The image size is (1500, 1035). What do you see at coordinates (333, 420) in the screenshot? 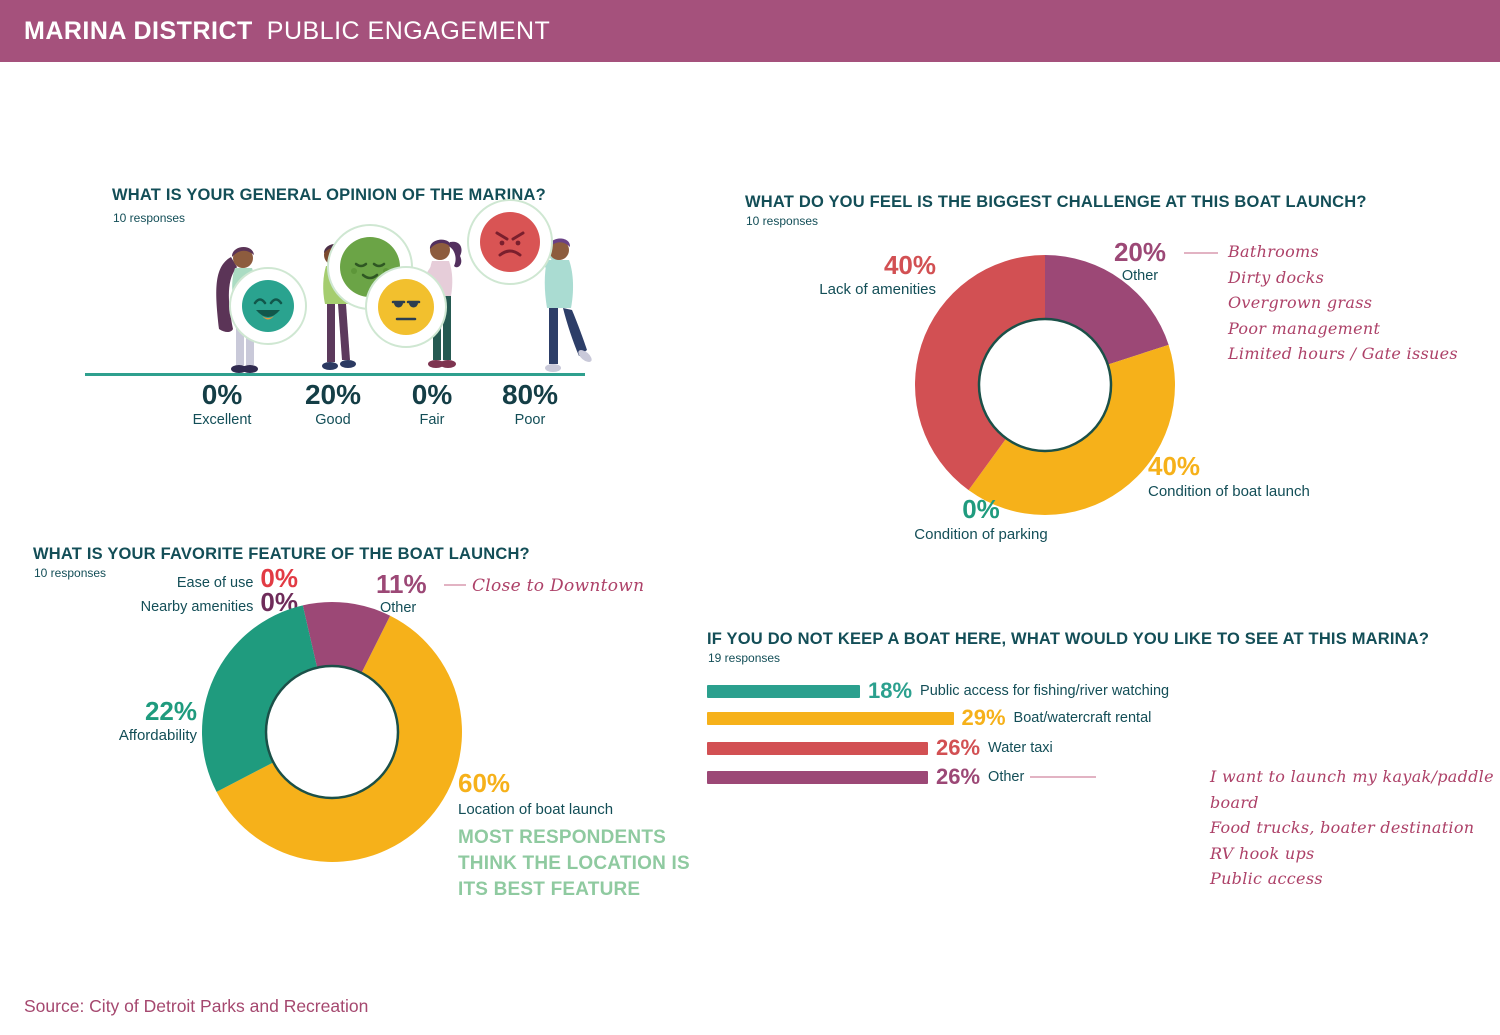
I see `opinion-label-good: Good` at bounding box center [333, 420].